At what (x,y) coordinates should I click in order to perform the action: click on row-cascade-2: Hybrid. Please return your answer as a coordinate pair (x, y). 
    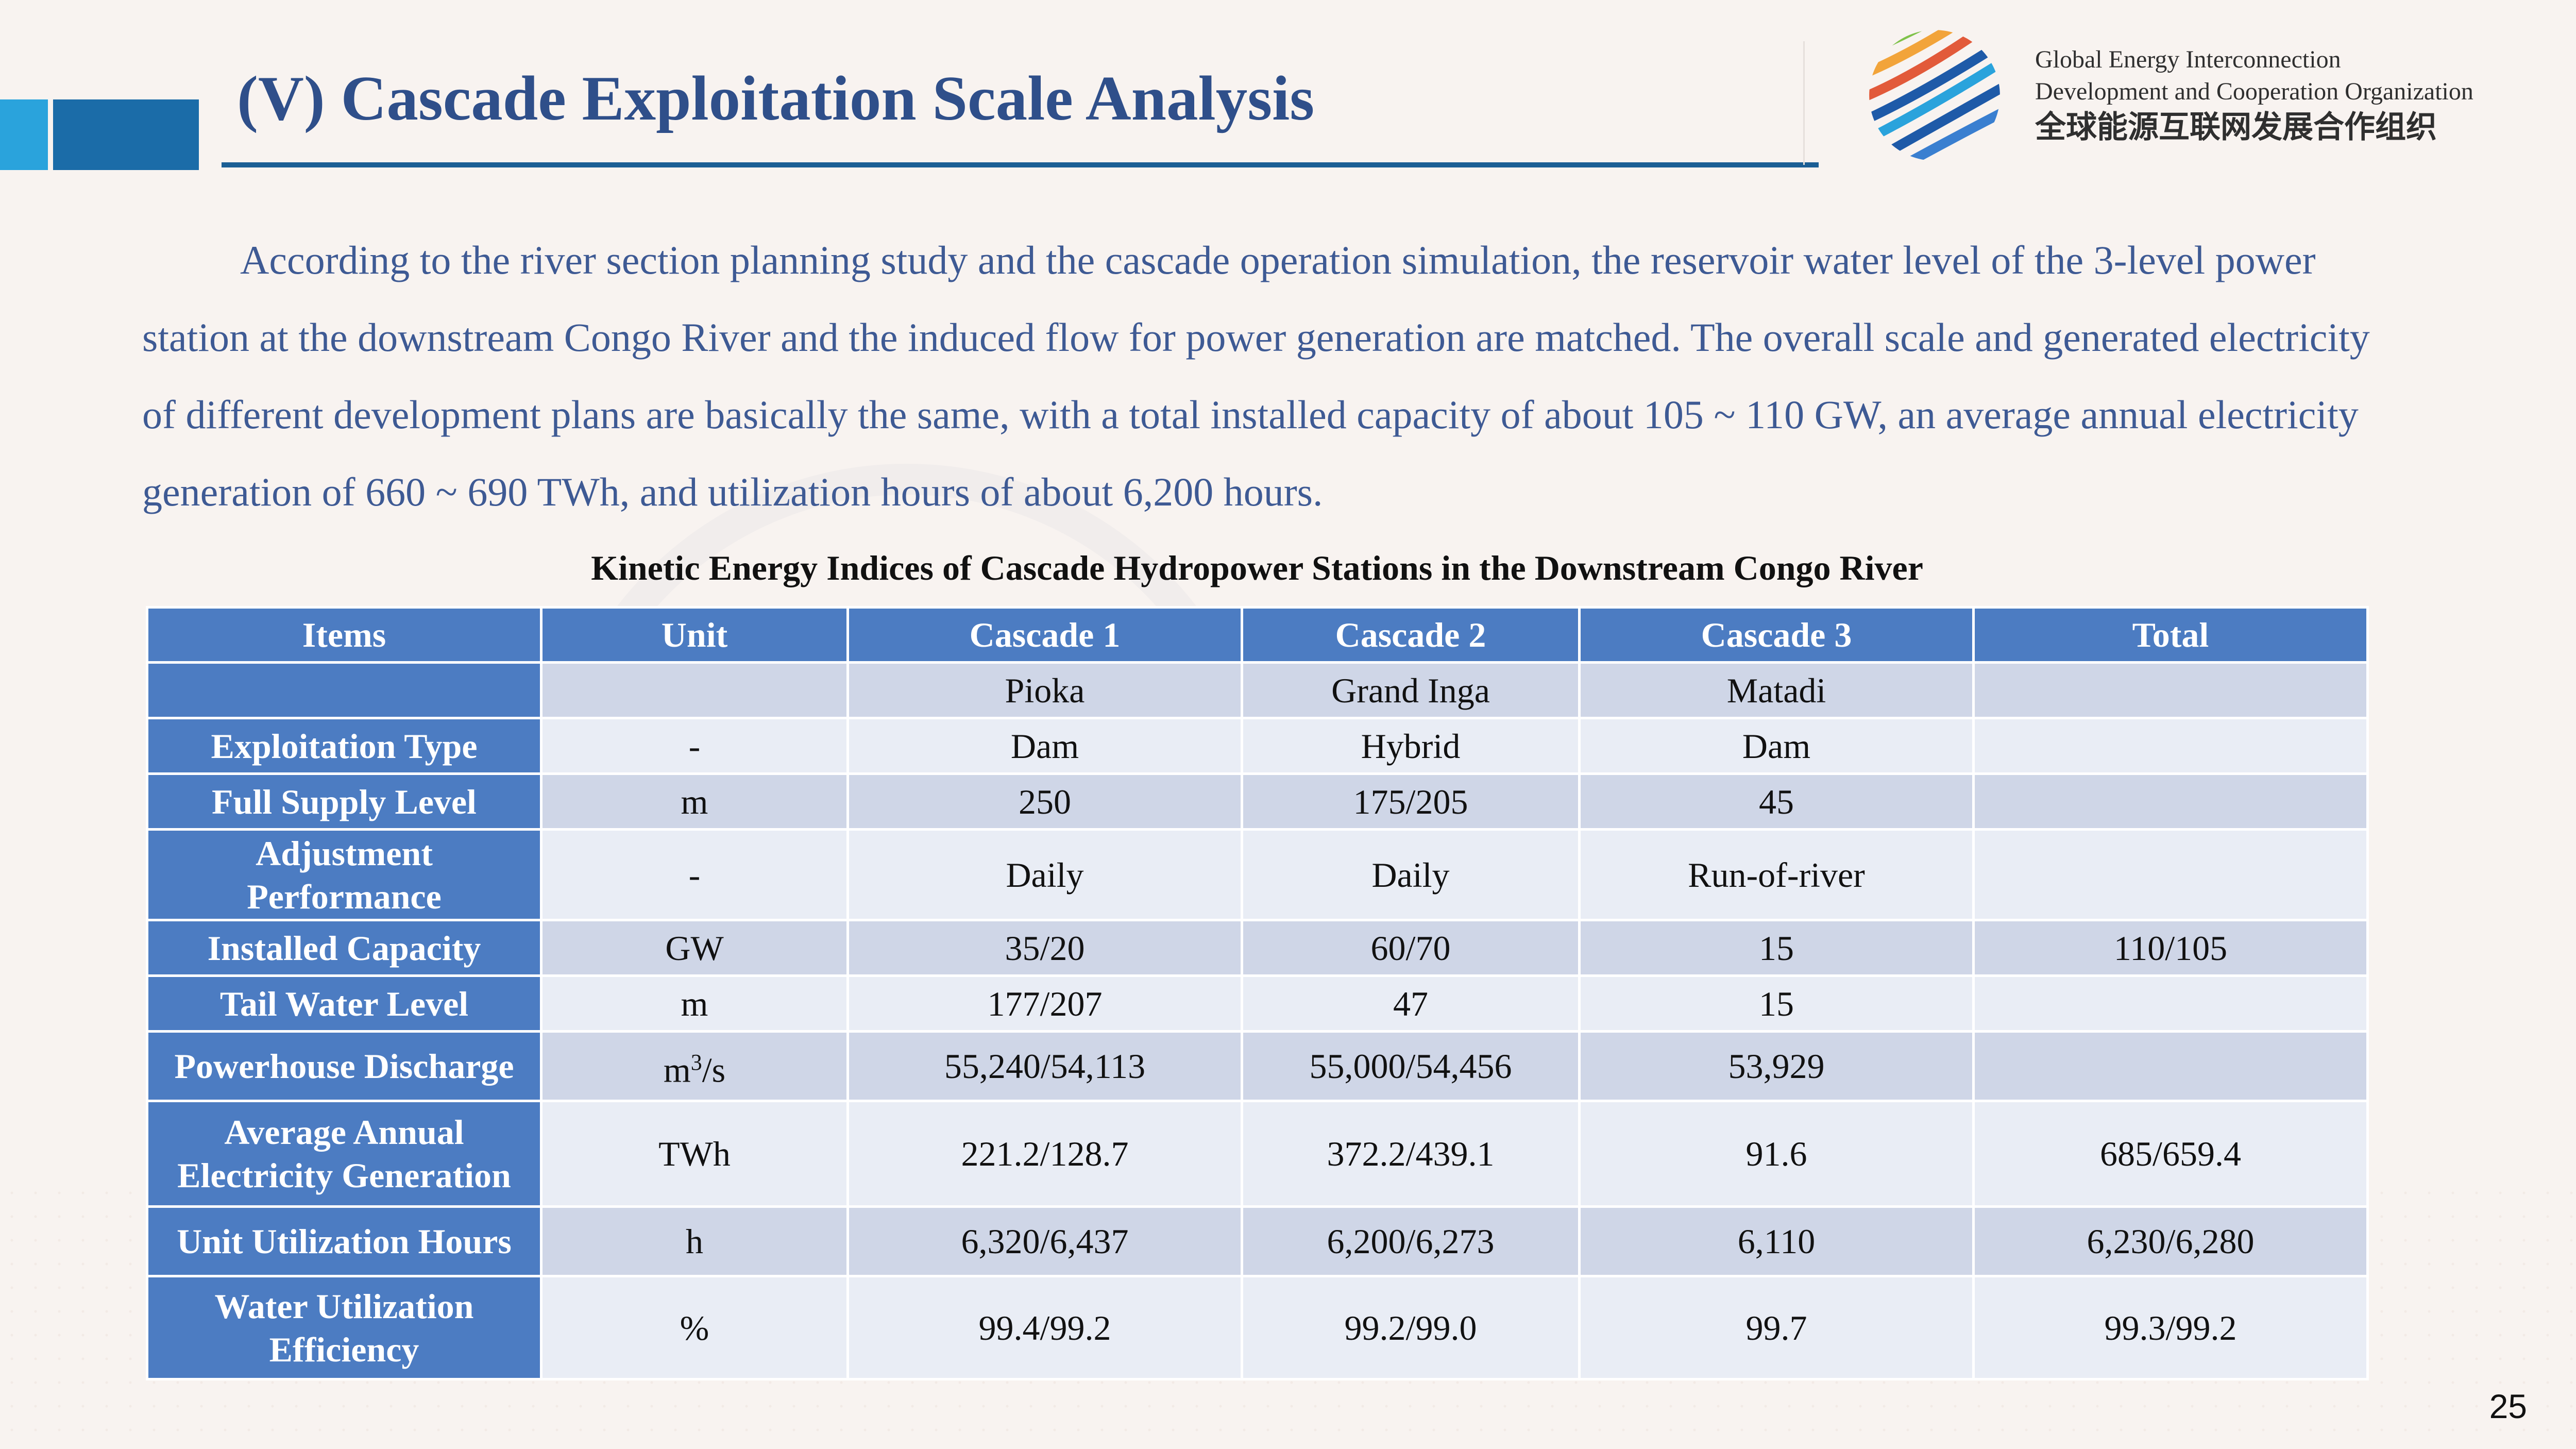
    Looking at the image, I should click on (1411, 746).